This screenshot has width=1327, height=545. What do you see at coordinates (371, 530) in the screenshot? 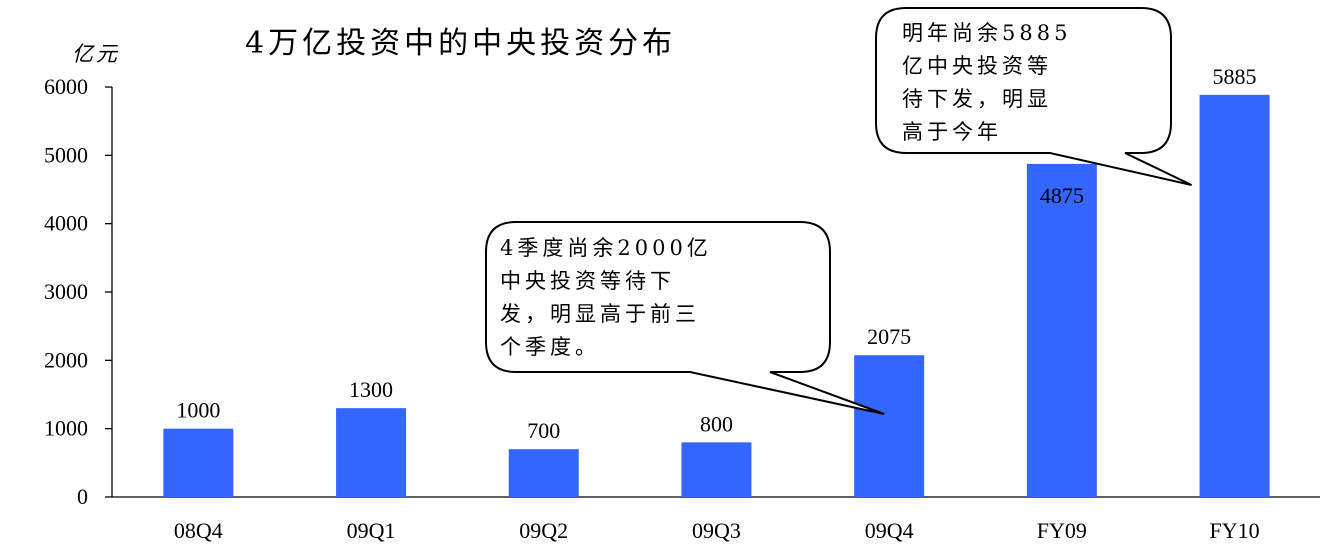
I see `x-tick-label: 09Q1` at bounding box center [371, 530].